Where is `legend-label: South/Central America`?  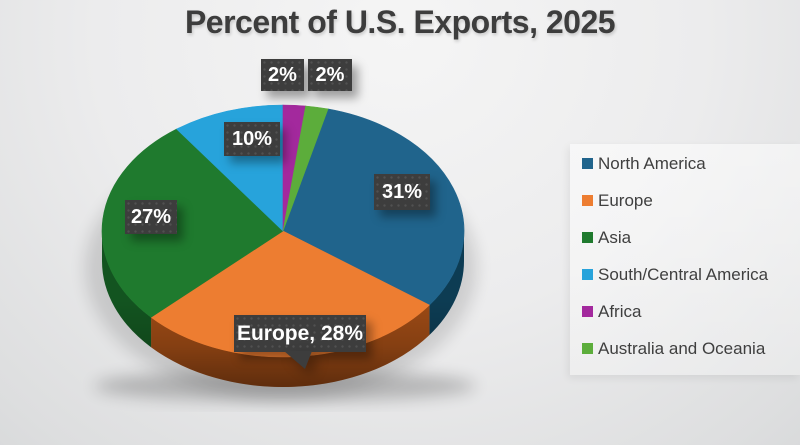 legend-label: South/Central America is located at coordinates (683, 274).